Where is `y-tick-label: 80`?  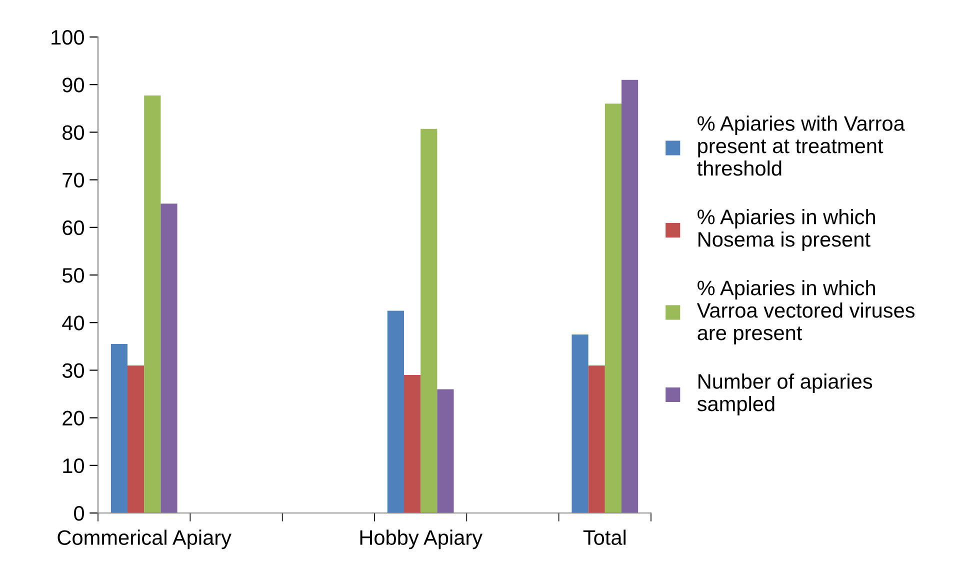
y-tick-label: 80 is located at coordinates (73, 132).